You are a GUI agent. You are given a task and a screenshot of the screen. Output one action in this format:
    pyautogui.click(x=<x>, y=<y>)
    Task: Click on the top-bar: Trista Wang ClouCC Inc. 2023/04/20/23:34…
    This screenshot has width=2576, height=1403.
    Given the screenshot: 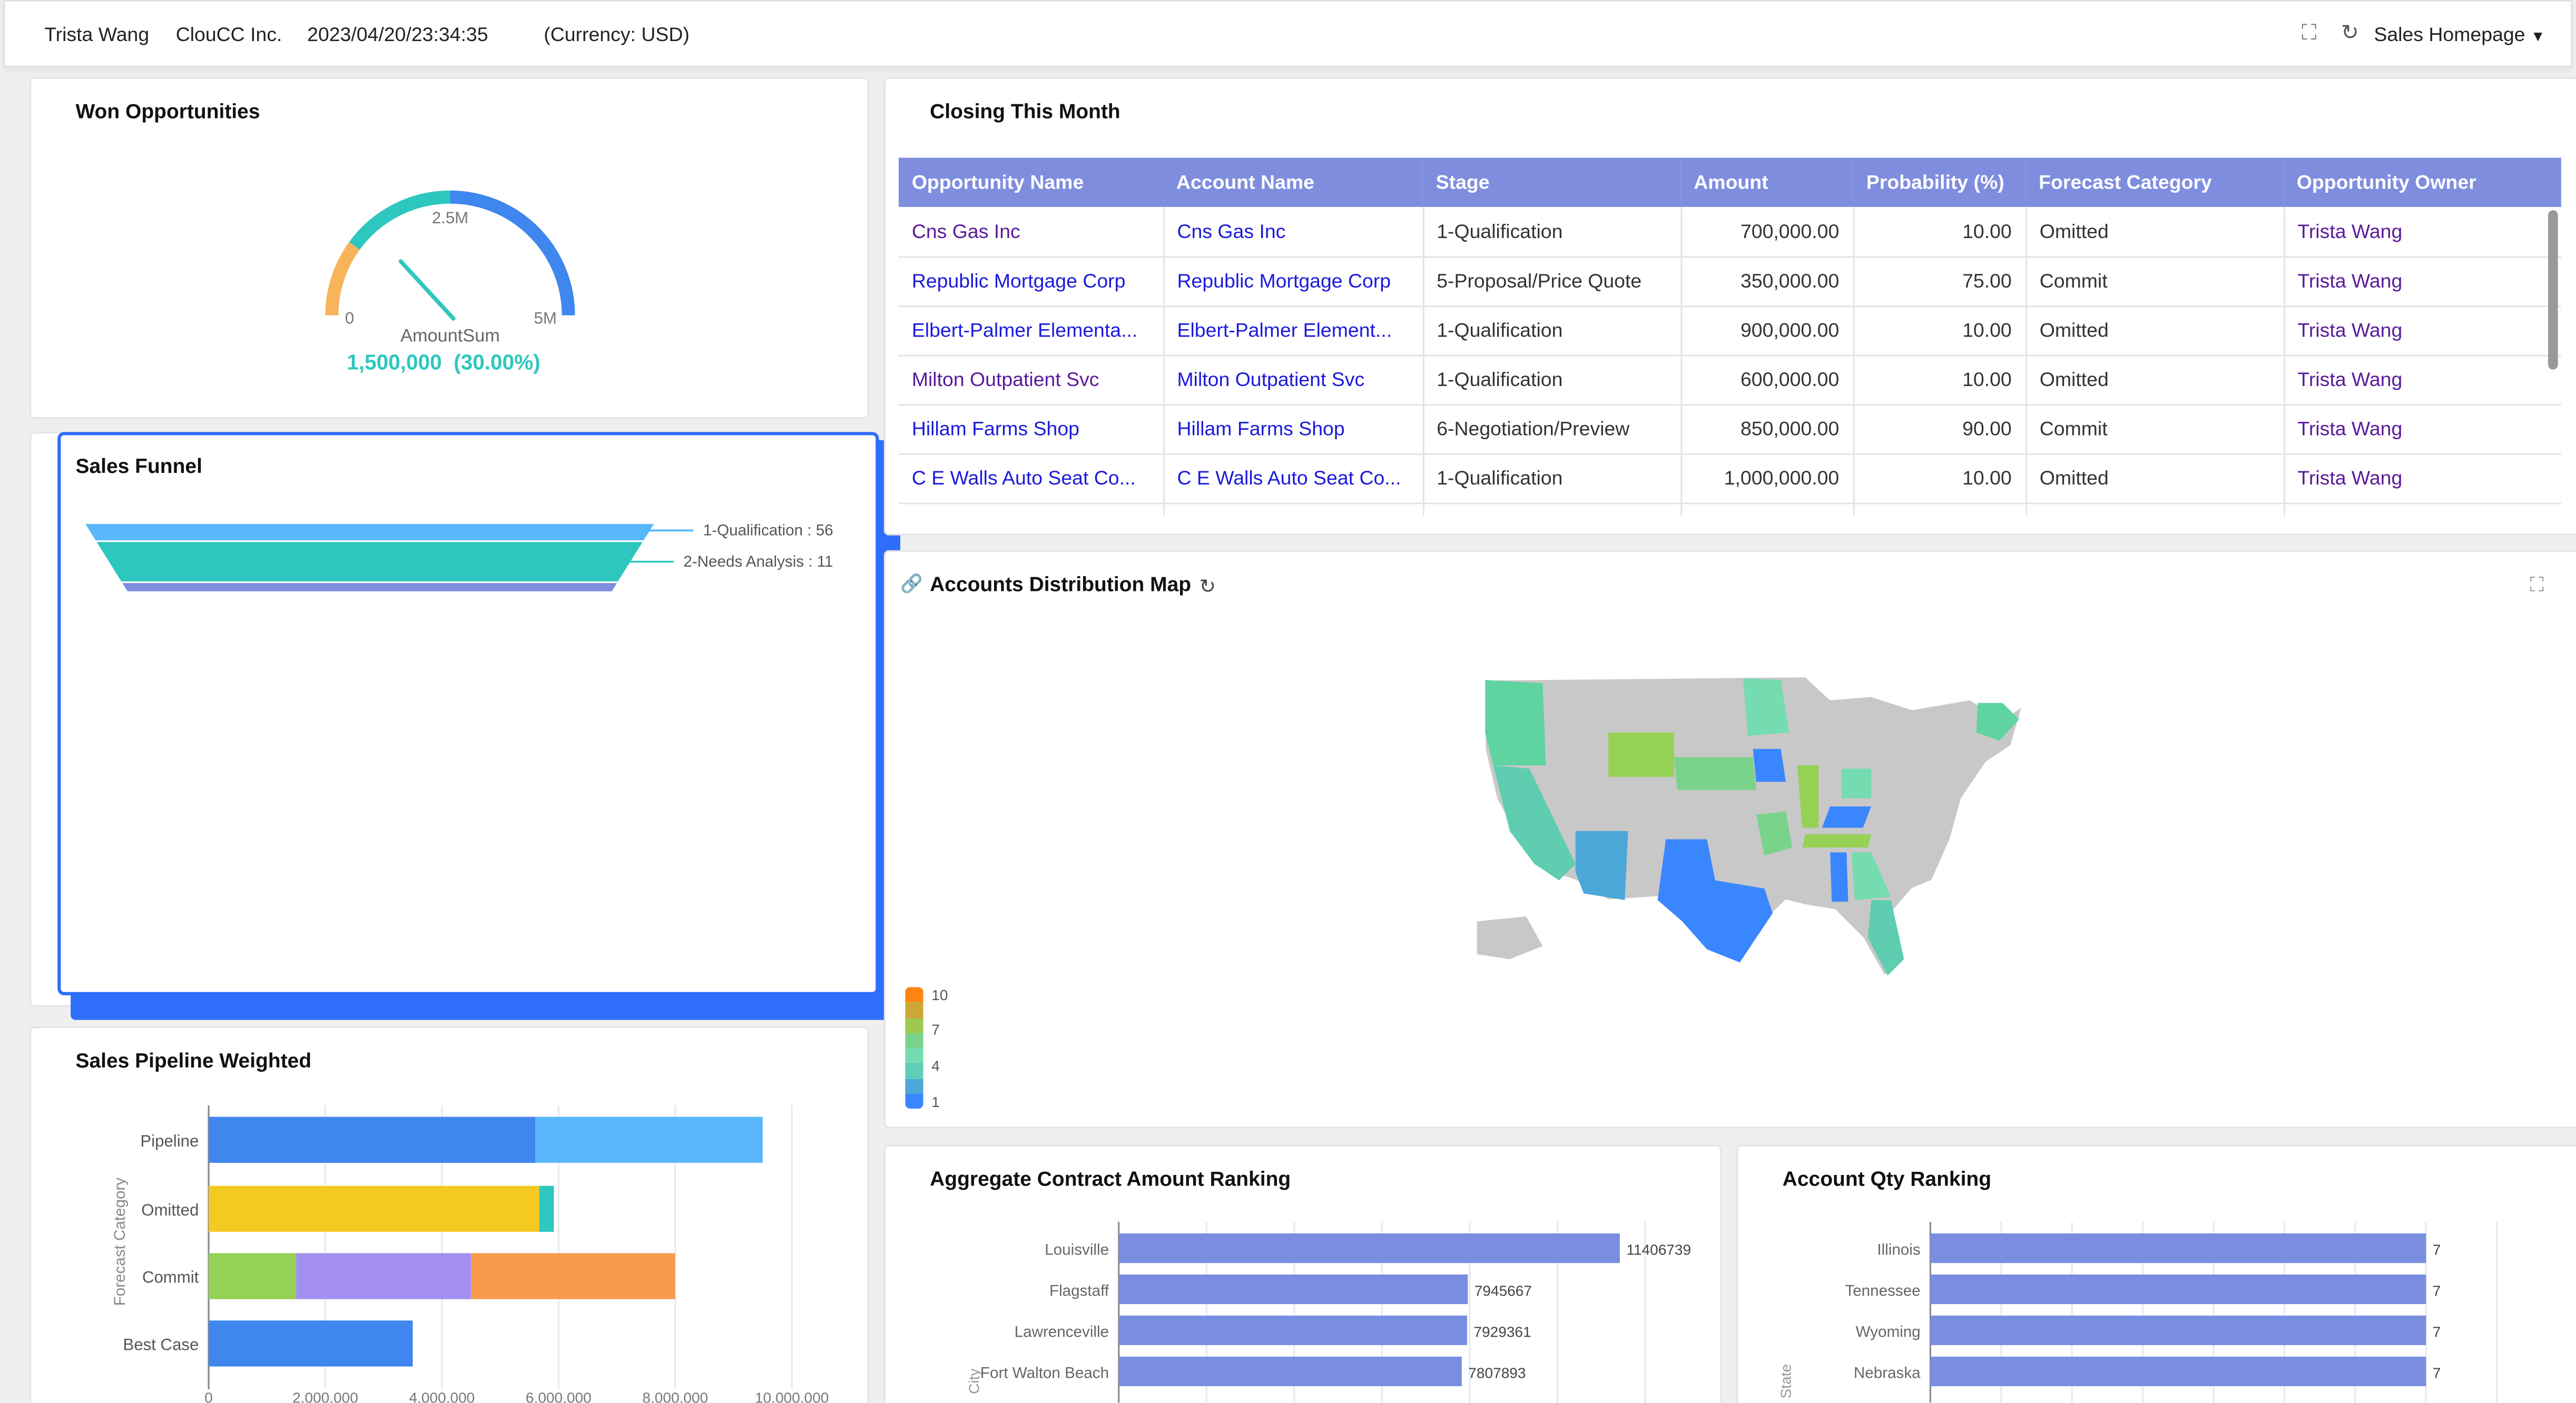 What is the action you would take?
    pyautogui.click(x=1288, y=33)
    